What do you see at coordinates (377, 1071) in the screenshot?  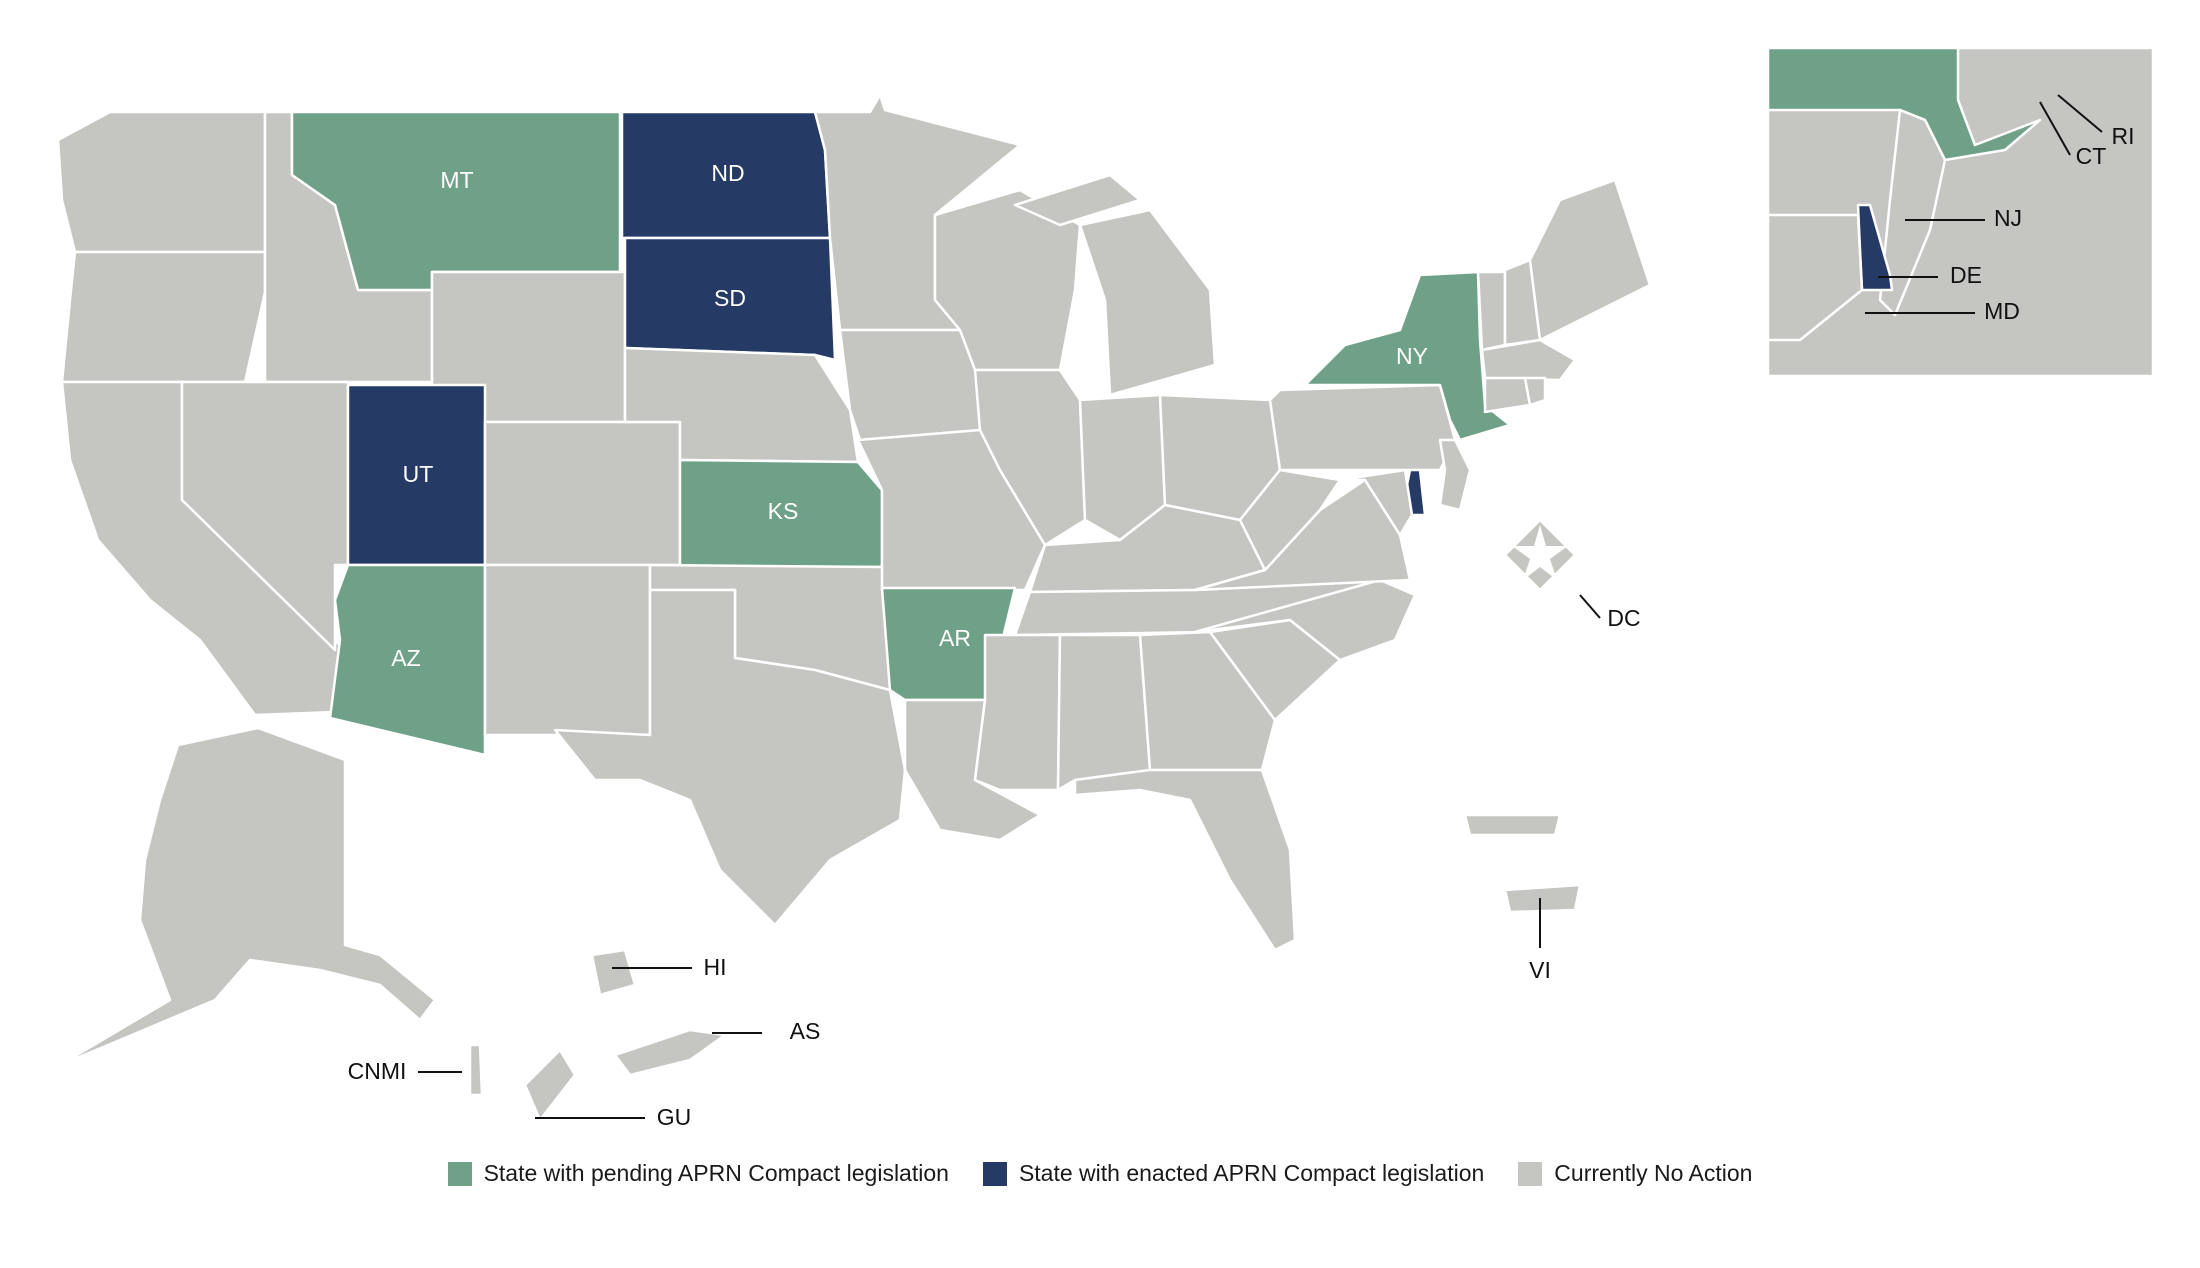 I see `label-CNMI: CNMI` at bounding box center [377, 1071].